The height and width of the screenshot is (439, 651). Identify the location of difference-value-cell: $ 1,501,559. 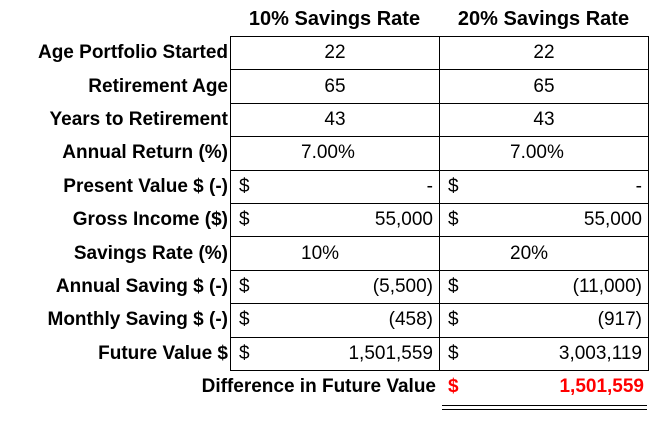
(546, 387).